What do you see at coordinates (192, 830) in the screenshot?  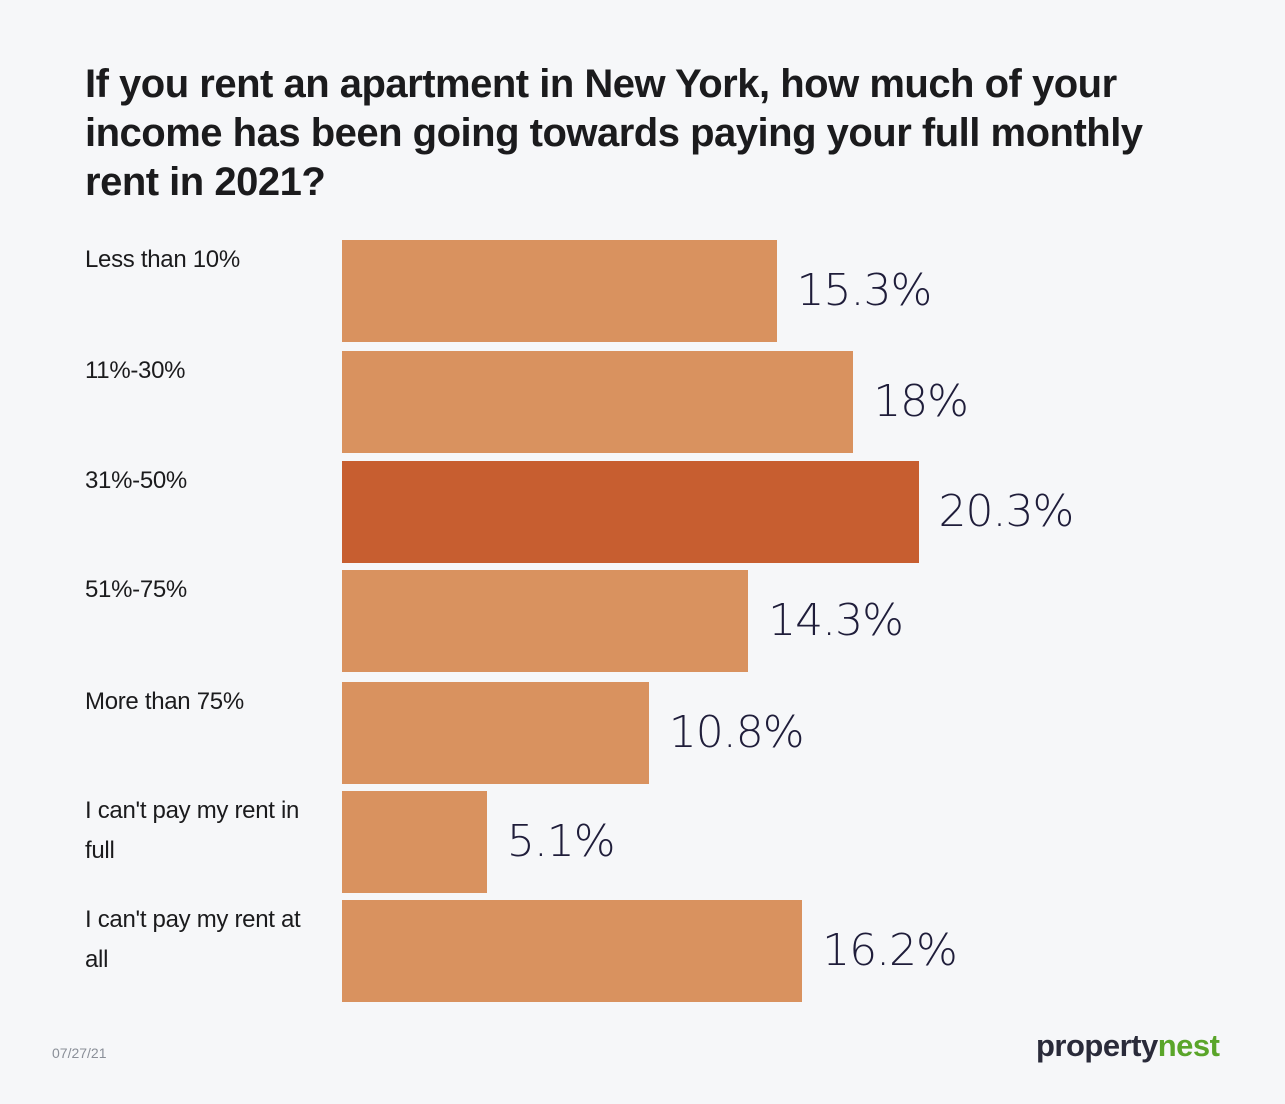 I see `category-label: I can't pay my rent in full` at bounding box center [192, 830].